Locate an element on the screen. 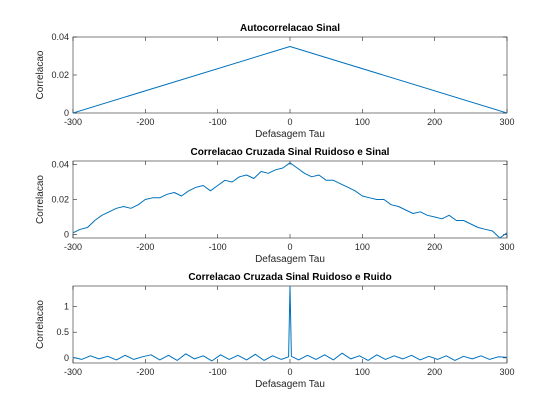 Image resolution: width=560 pixels, height=420 pixels. chart-title: Correlacao Cruzada Sinal Ruidoso e Sinal is located at coordinates (290, 152).